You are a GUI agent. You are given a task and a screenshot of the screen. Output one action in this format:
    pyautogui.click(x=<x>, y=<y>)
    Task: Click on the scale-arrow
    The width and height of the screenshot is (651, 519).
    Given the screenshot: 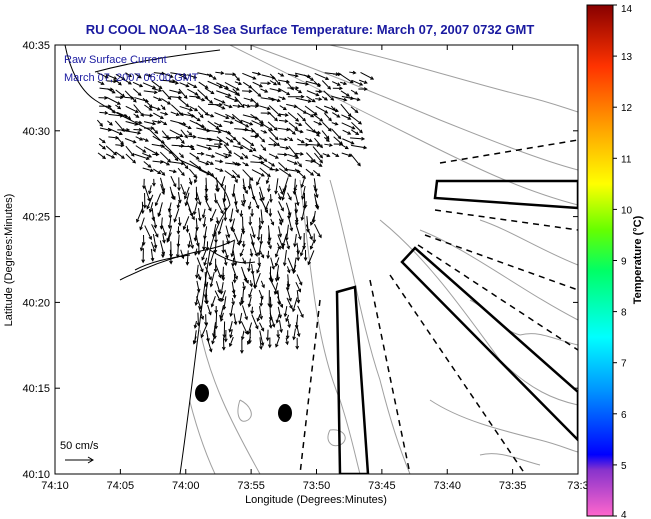 What is the action you would take?
    pyautogui.click(x=79, y=460)
    